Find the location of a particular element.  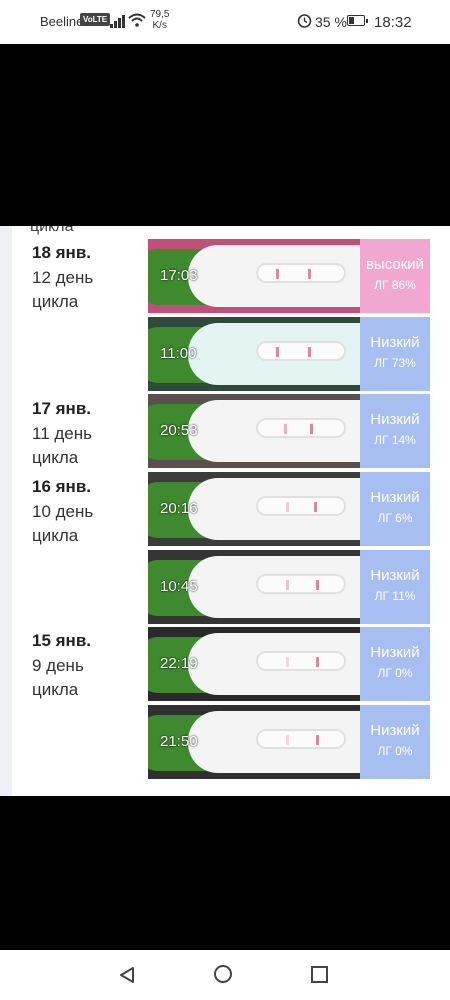

test-time: 21:50 is located at coordinates (179, 741).